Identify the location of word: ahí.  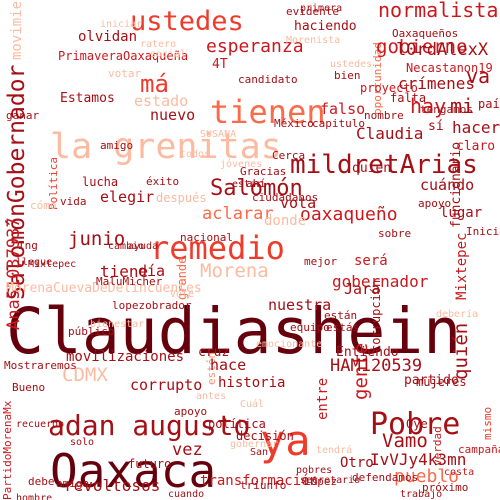
(256, 183).